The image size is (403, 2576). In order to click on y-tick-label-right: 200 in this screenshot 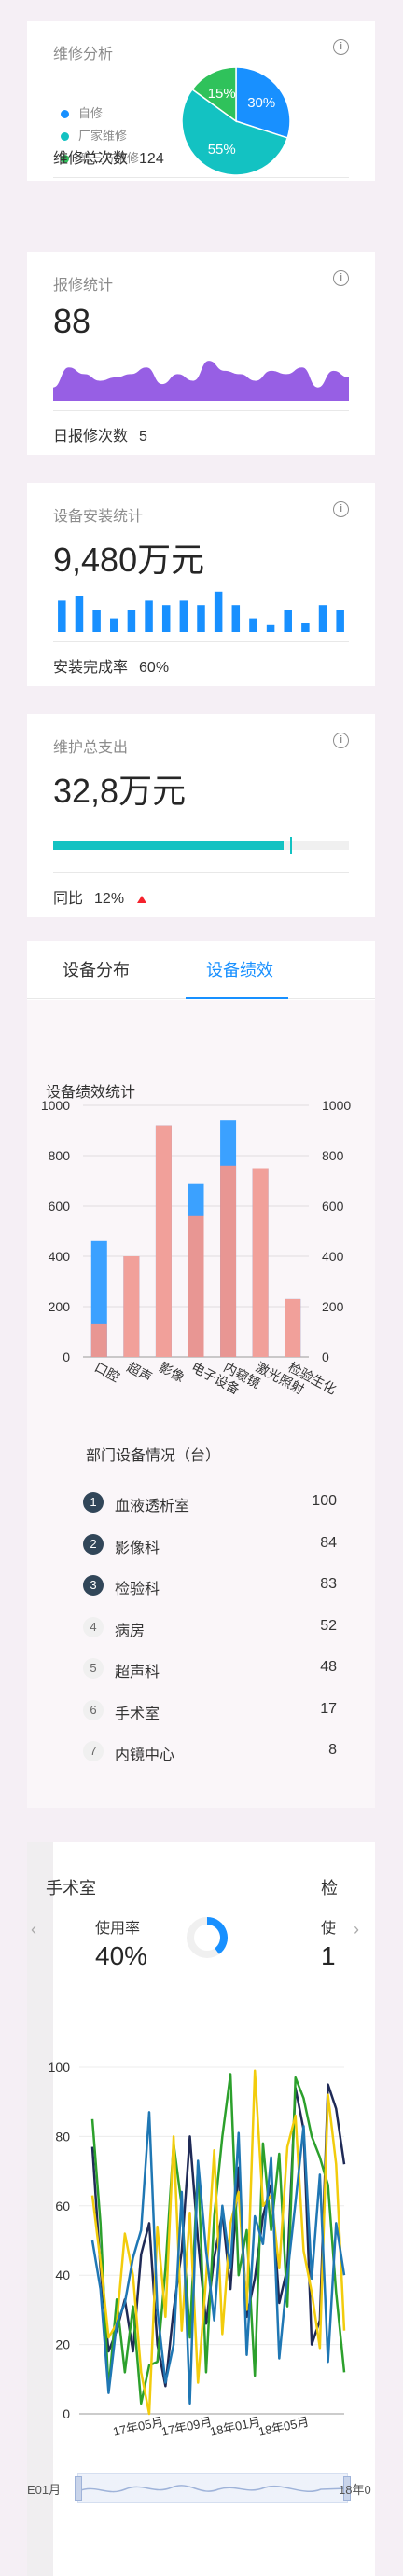, I will do `click(333, 1306)`.